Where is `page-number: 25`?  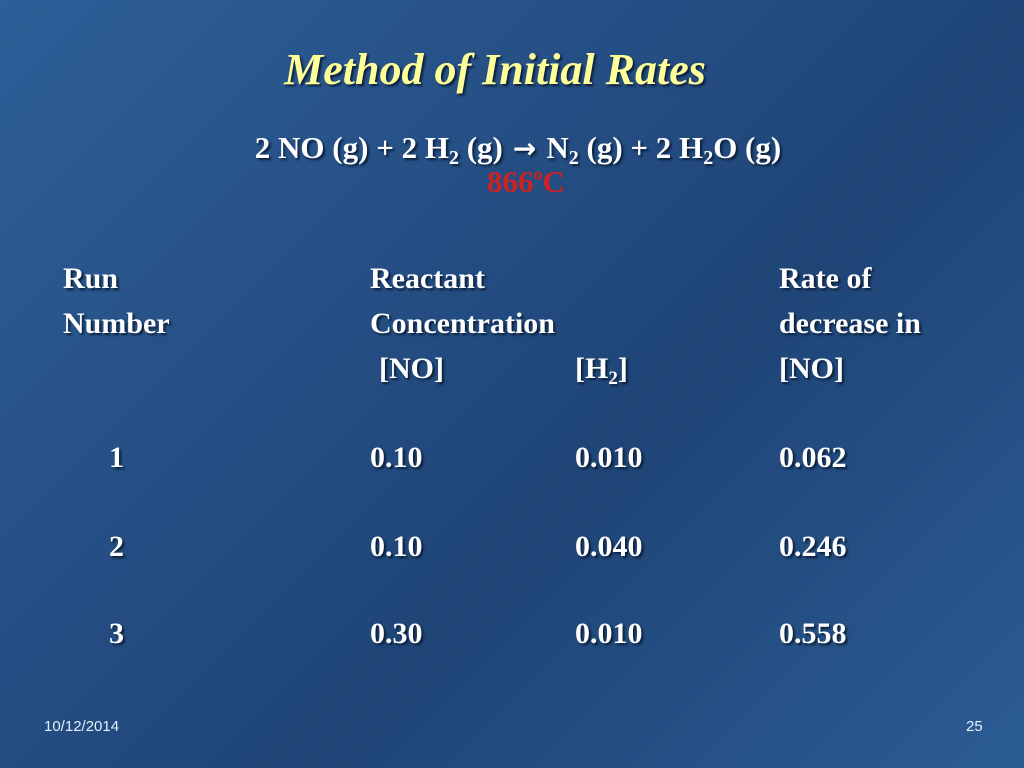
page-number: 25 is located at coordinates (974, 726).